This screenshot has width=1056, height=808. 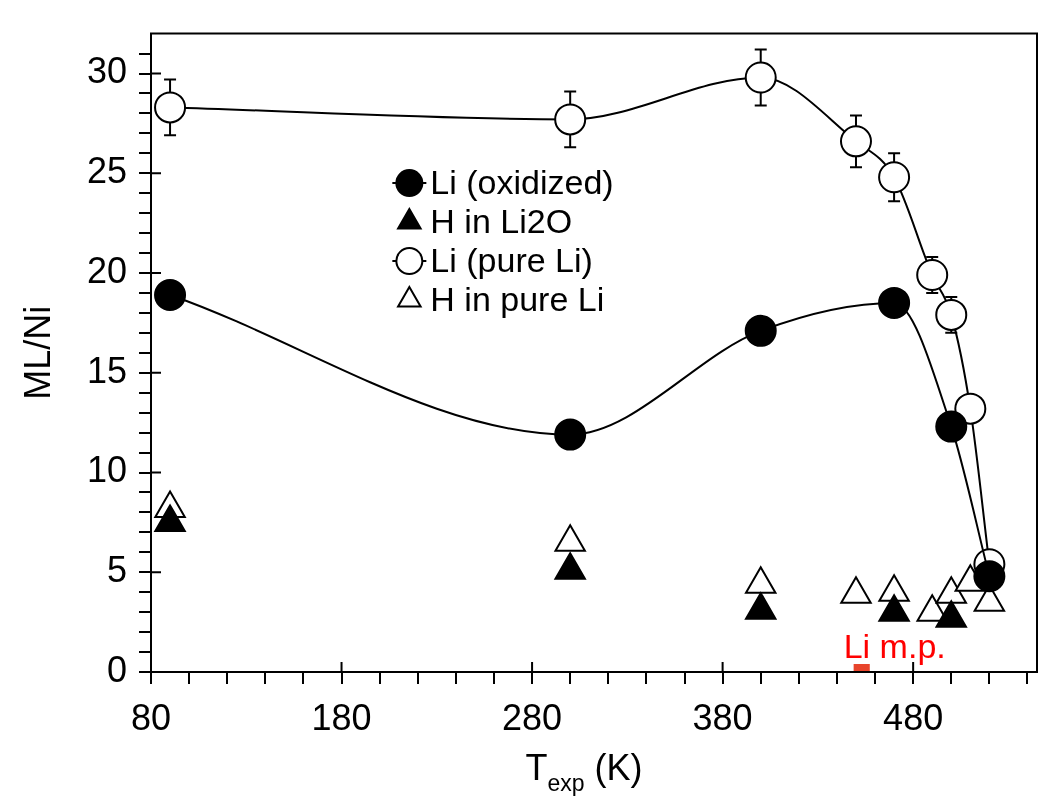 I want to click on x-tick-label: 480, so click(x=913, y=717).